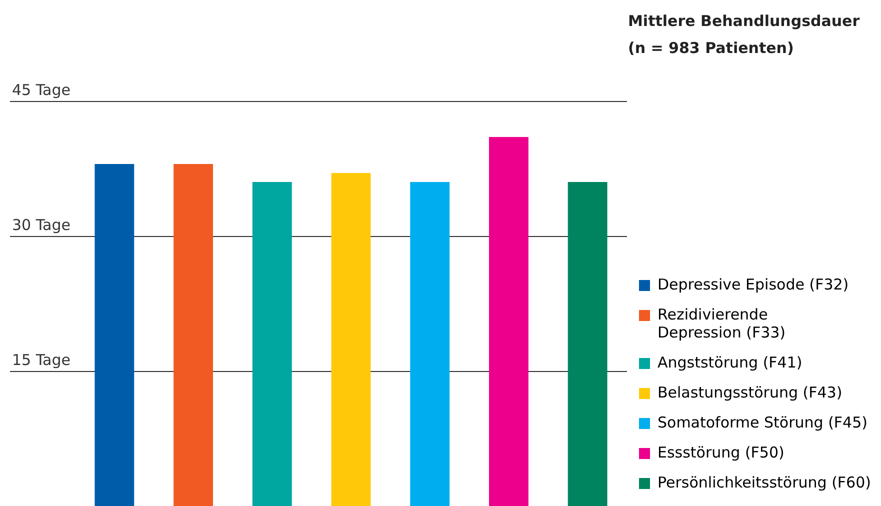  What do you see at coordinates (721, 452) in the screenshot?
I see `legend-label: Essstörung (F50)` at bounding box center [721, 452].